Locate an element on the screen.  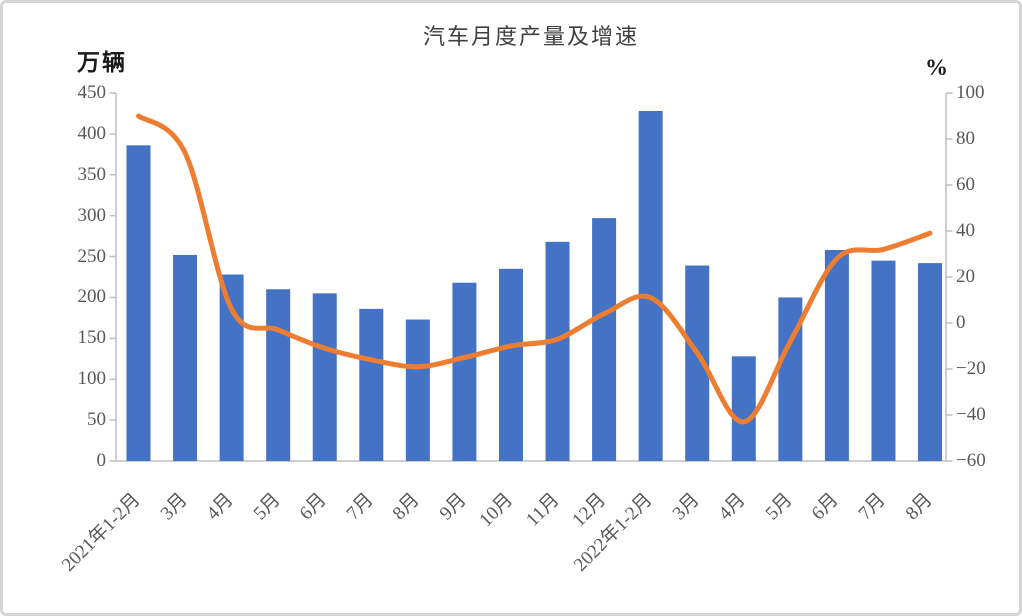
left-axis-tick-label: 300 is located at coordinates (92, 215).